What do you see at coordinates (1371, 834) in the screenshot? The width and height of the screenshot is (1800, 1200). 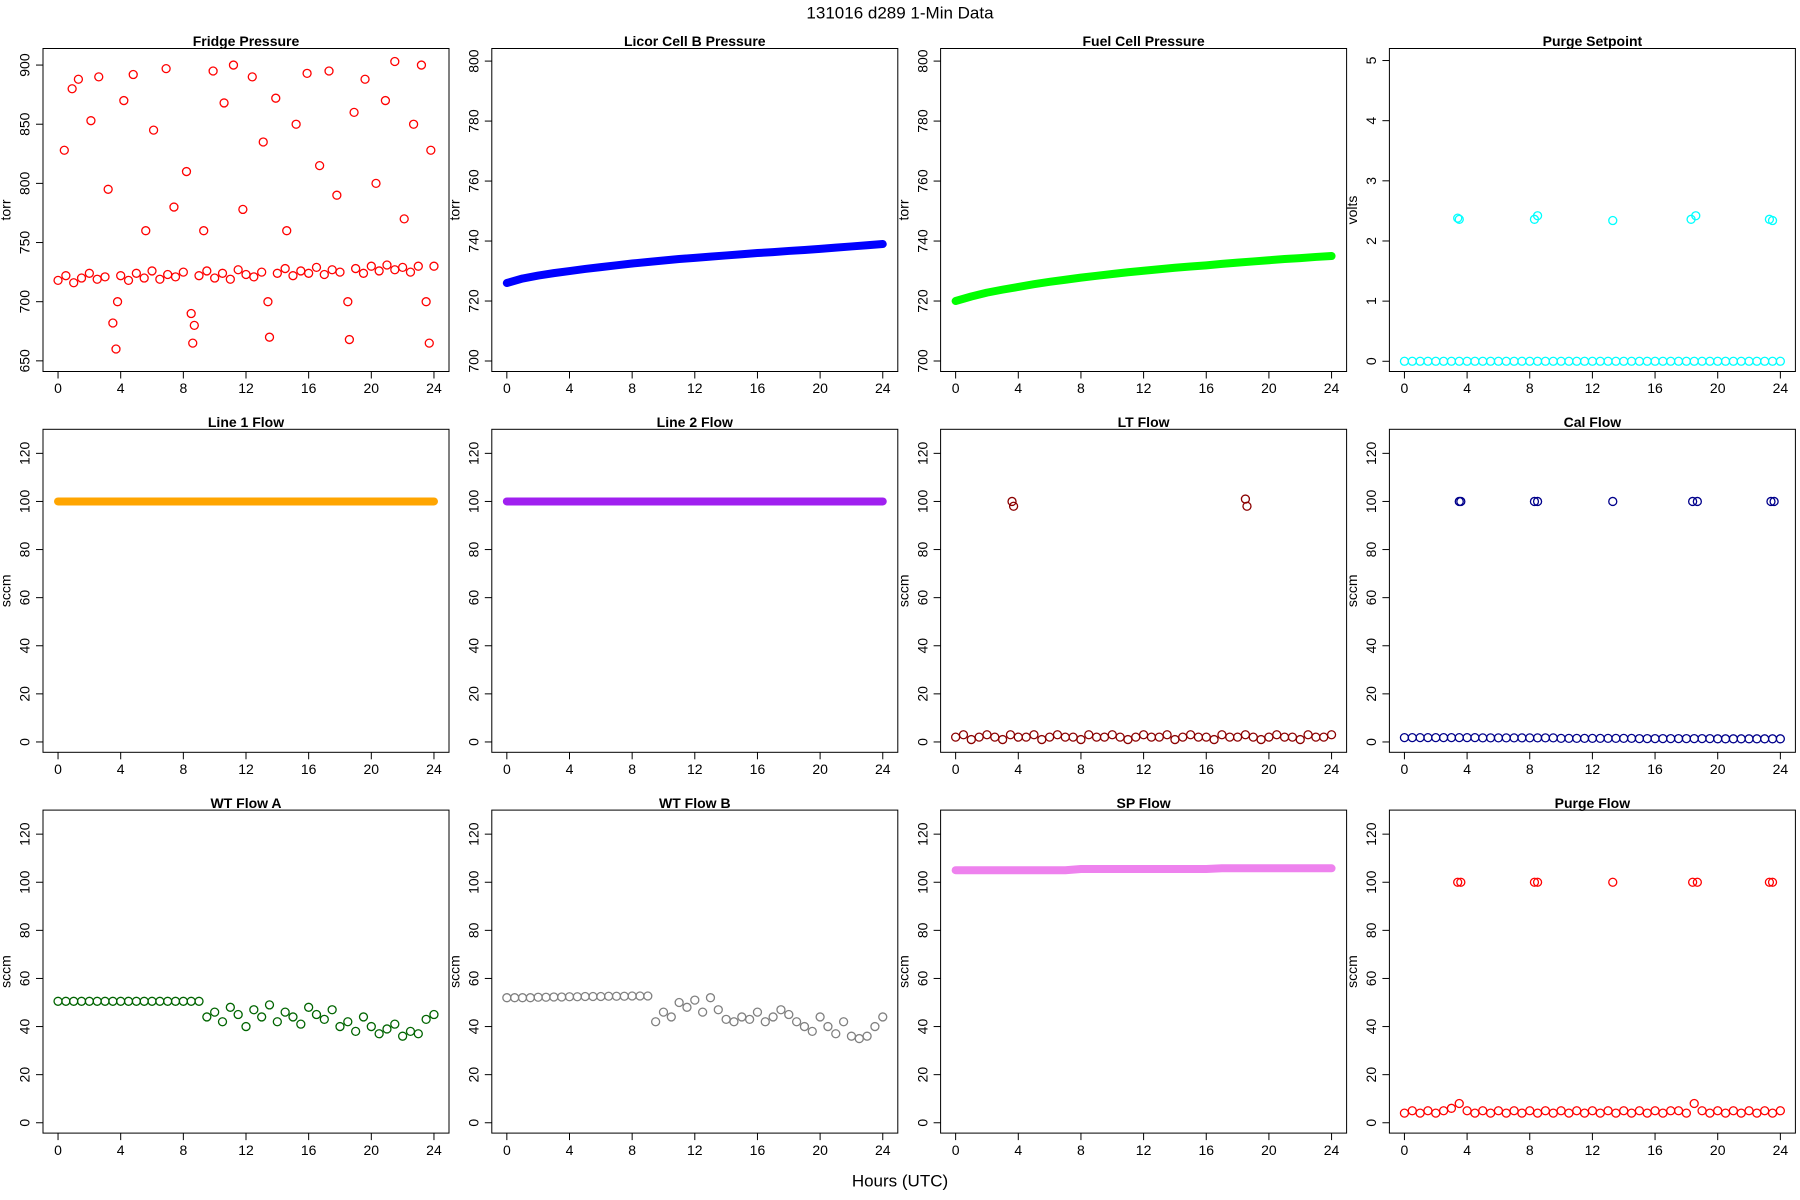 I see `y-tick-label: 120` at bounding box center [1371, 834].